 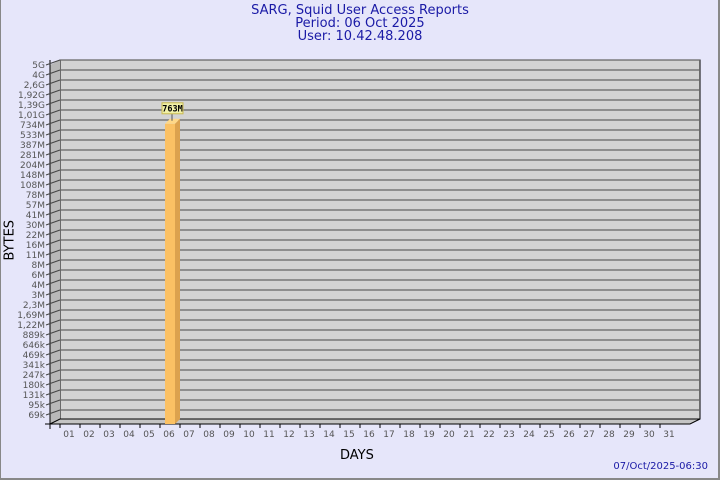 What do you see at coordinates (229, 435) in the screenshot?
I see `x-tick-label: 09` at bounding box center [229, 435].